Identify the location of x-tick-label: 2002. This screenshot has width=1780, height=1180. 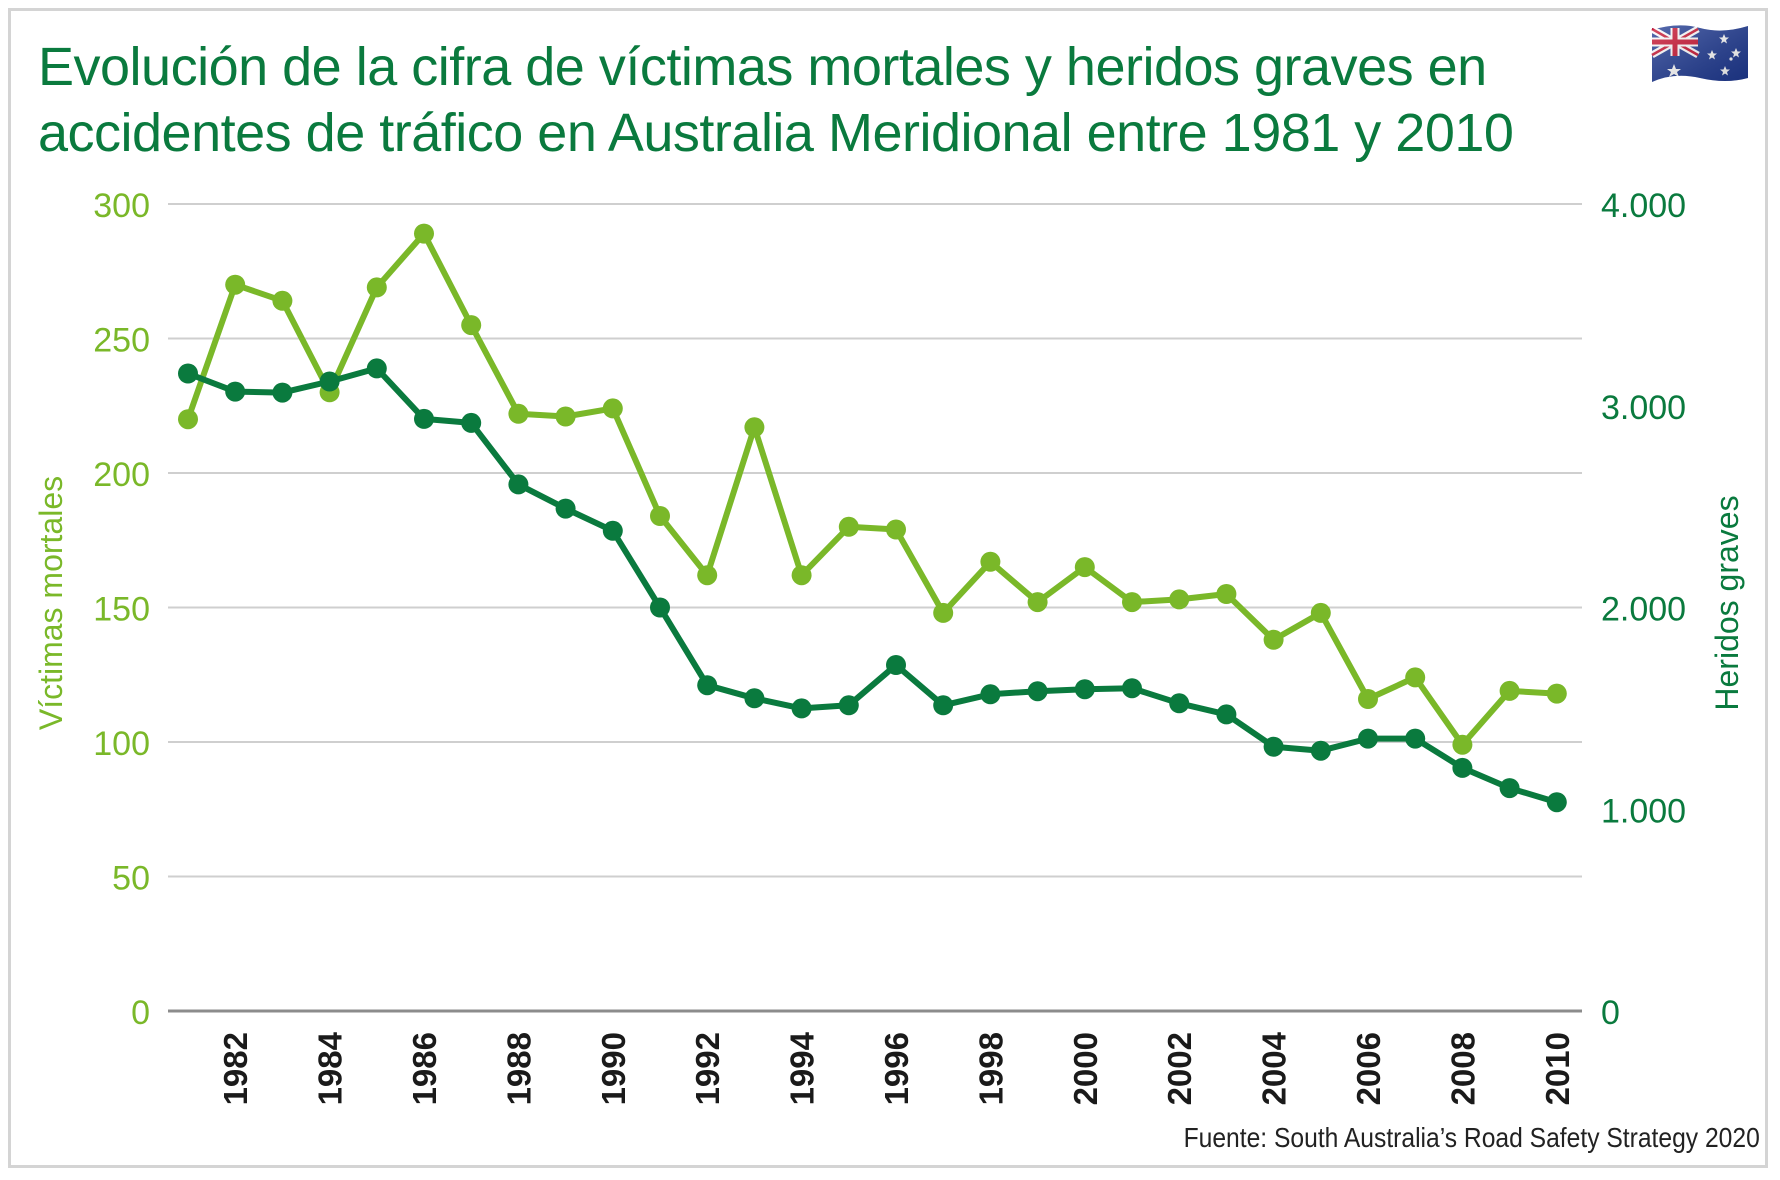
(1179, 1068).